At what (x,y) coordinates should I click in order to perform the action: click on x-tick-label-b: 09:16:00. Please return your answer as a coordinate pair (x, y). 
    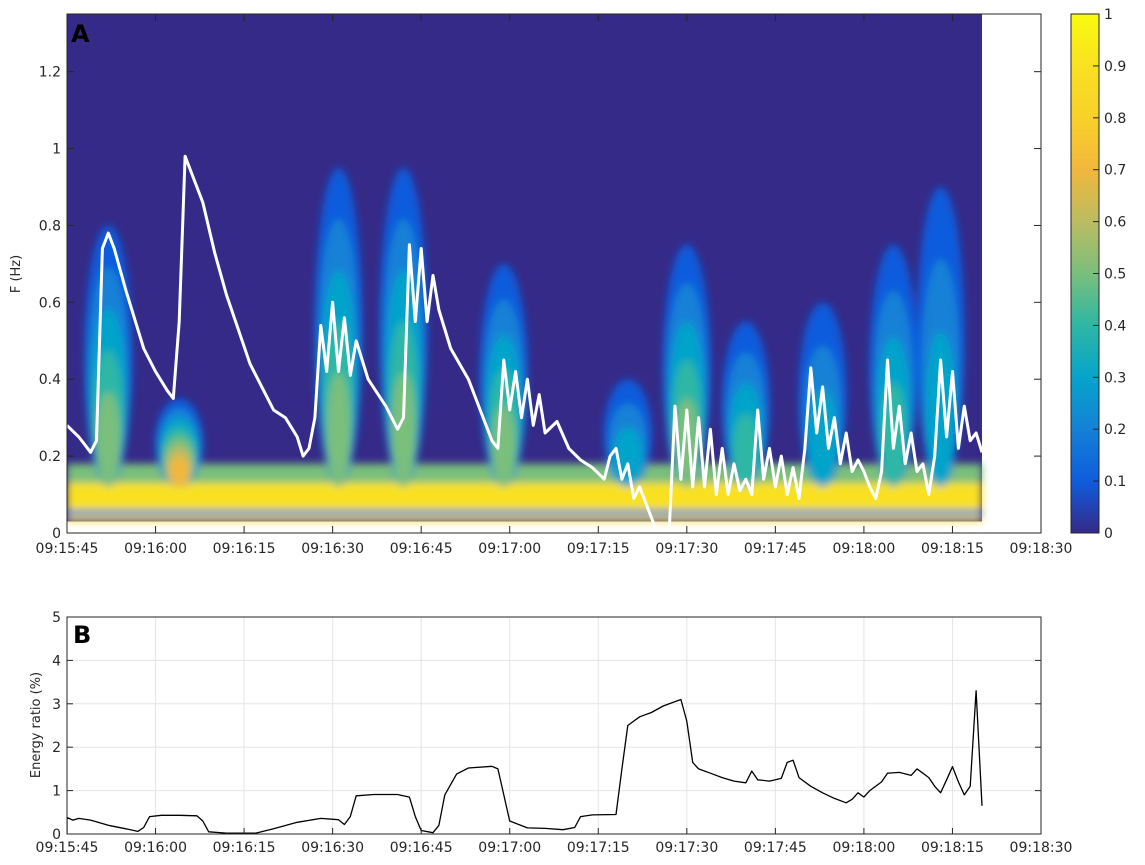
    Looking at the image, I should click on (155, 848).